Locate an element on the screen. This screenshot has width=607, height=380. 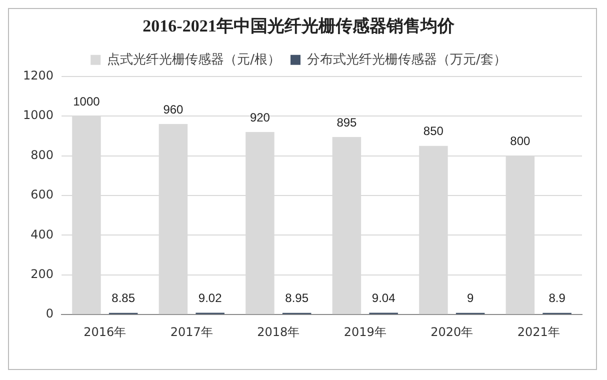
y-tick-label: 1200 is located at coordinates (38, 75).